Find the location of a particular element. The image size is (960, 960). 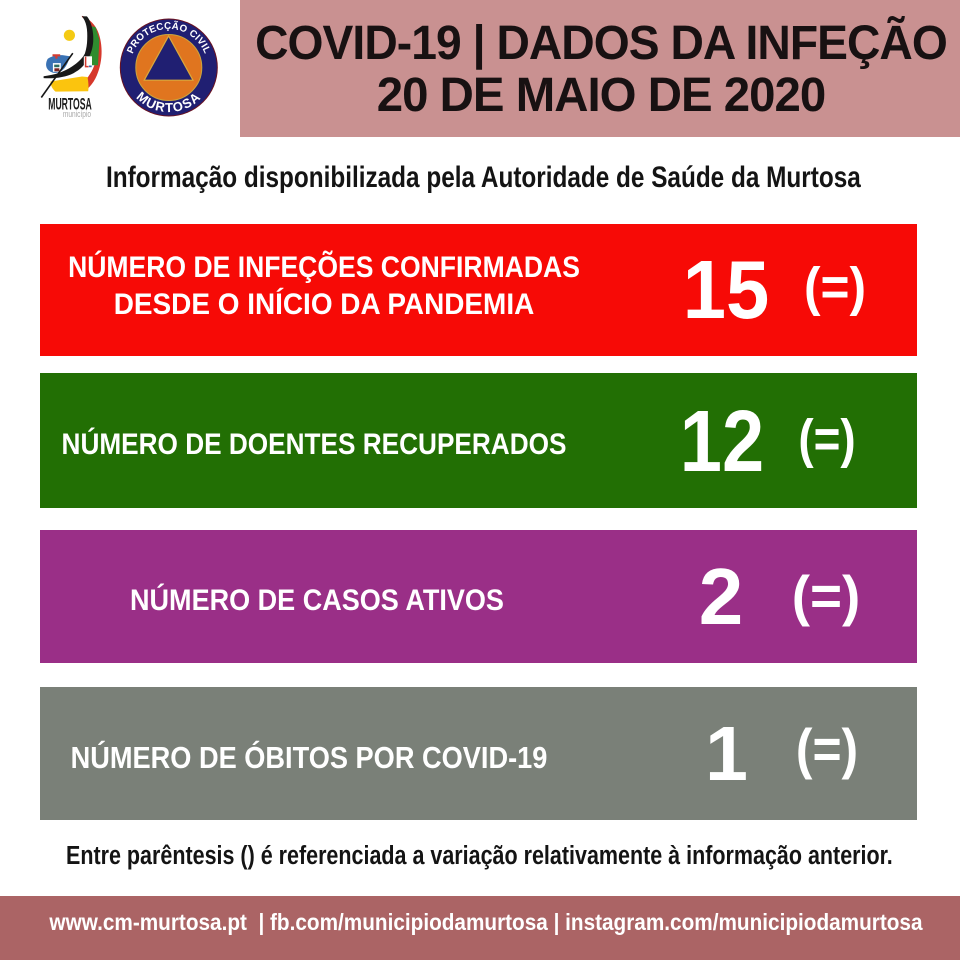

svg-text: MURTOSA is located at coordinates (70, 105).